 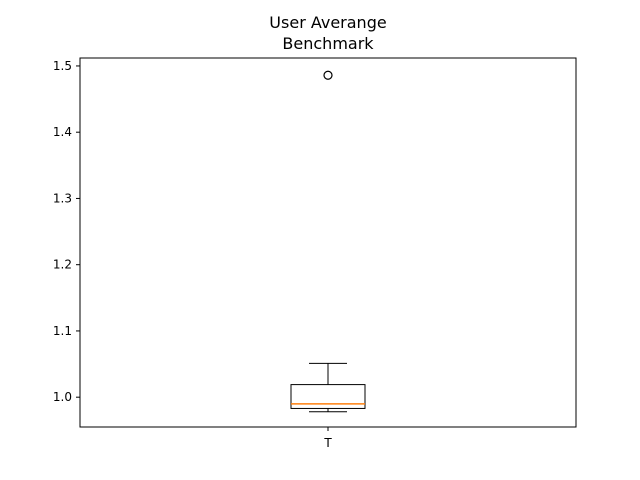 I want to click on y-tick-label-2: 1.2, so click(x=62, y=265).